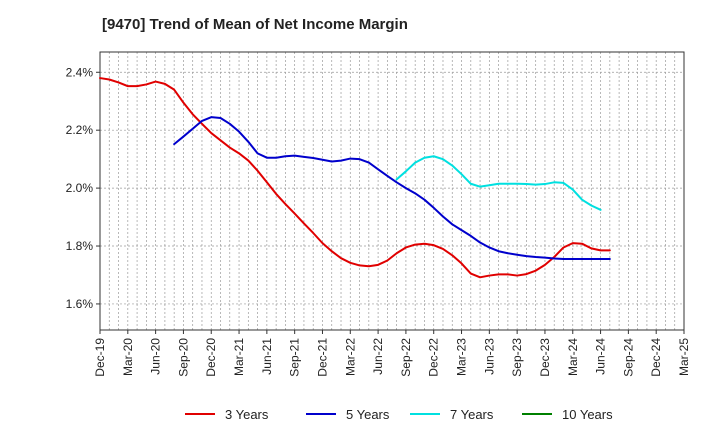 The image size is (720, 440). What do you see at coordinates (587, 414) in the screenshot?
I see `legend-label: 10 Years` at bounding box center [587, 414].